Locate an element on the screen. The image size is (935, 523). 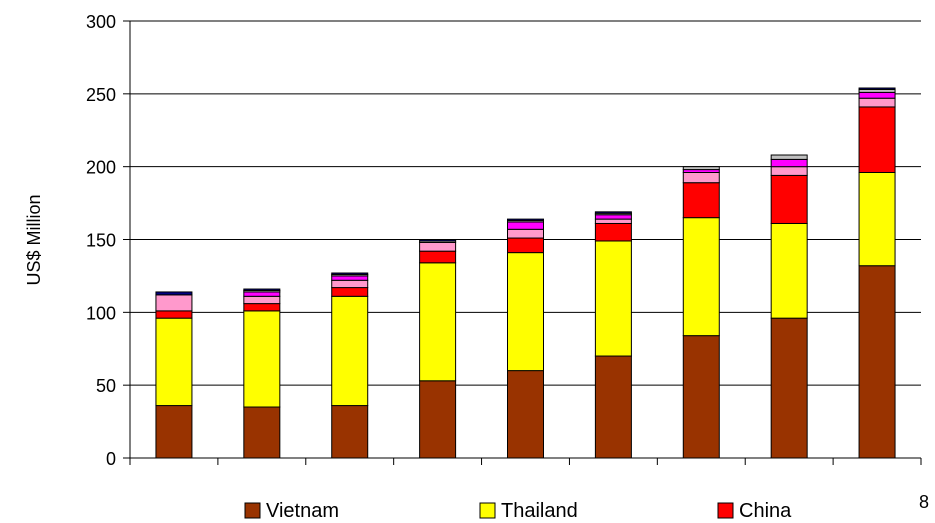
y-tick-label: 0 is located at coordinates (111, 459).